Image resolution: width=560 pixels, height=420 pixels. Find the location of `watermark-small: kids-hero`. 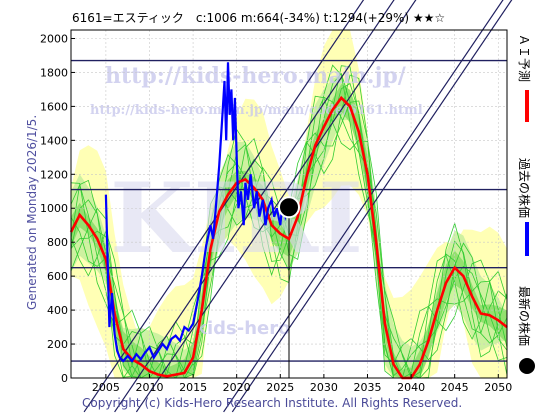

watermark-small: kids-hero is located at coordinates (242, 328).